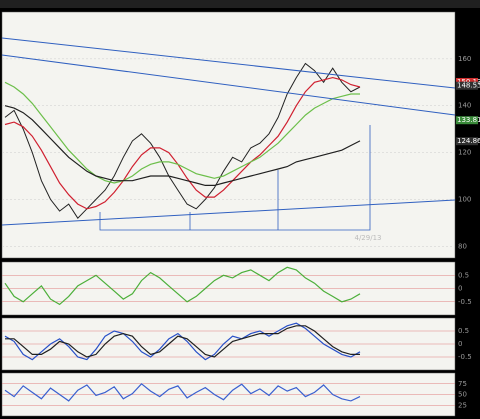 The width and height of the screenshot is (480, 419). Describe the element at coordinates (462, 384) in the screenshot. I see `y-tick-label: 75` at that location.